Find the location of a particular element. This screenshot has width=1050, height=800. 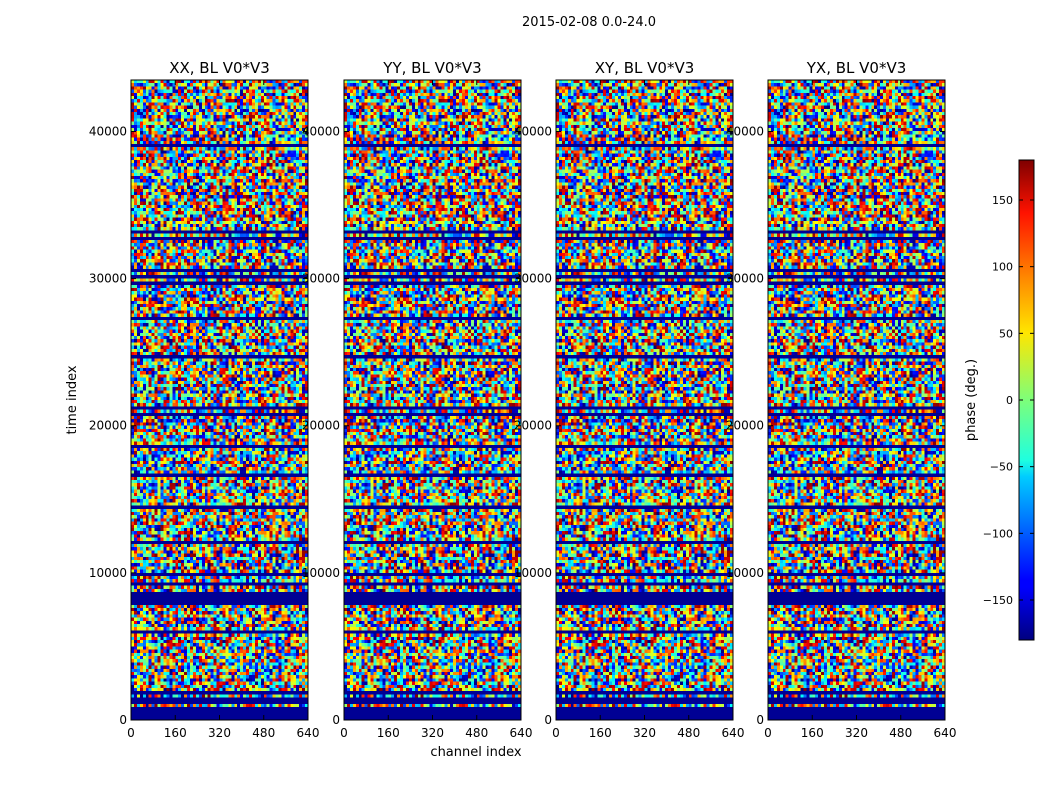

colorbar-tick-label: −50 is located at coordinates (1001, 467).